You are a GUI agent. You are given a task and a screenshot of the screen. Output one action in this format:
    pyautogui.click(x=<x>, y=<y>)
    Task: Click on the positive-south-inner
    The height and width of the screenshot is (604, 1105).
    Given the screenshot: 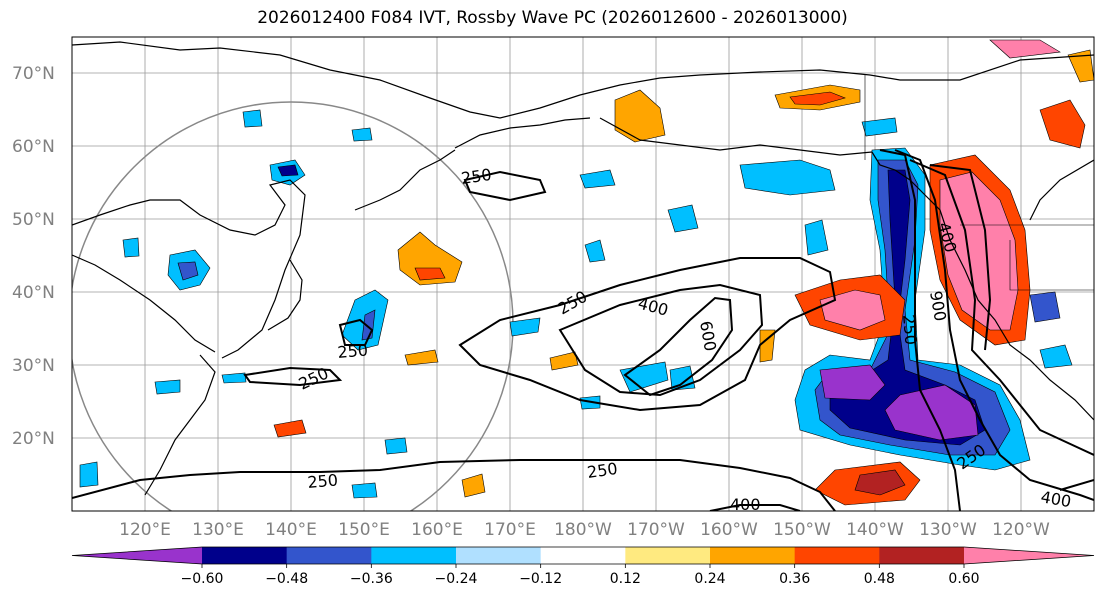 What is the action you would take?
    pyautogui.click(x=880, y=482)
    